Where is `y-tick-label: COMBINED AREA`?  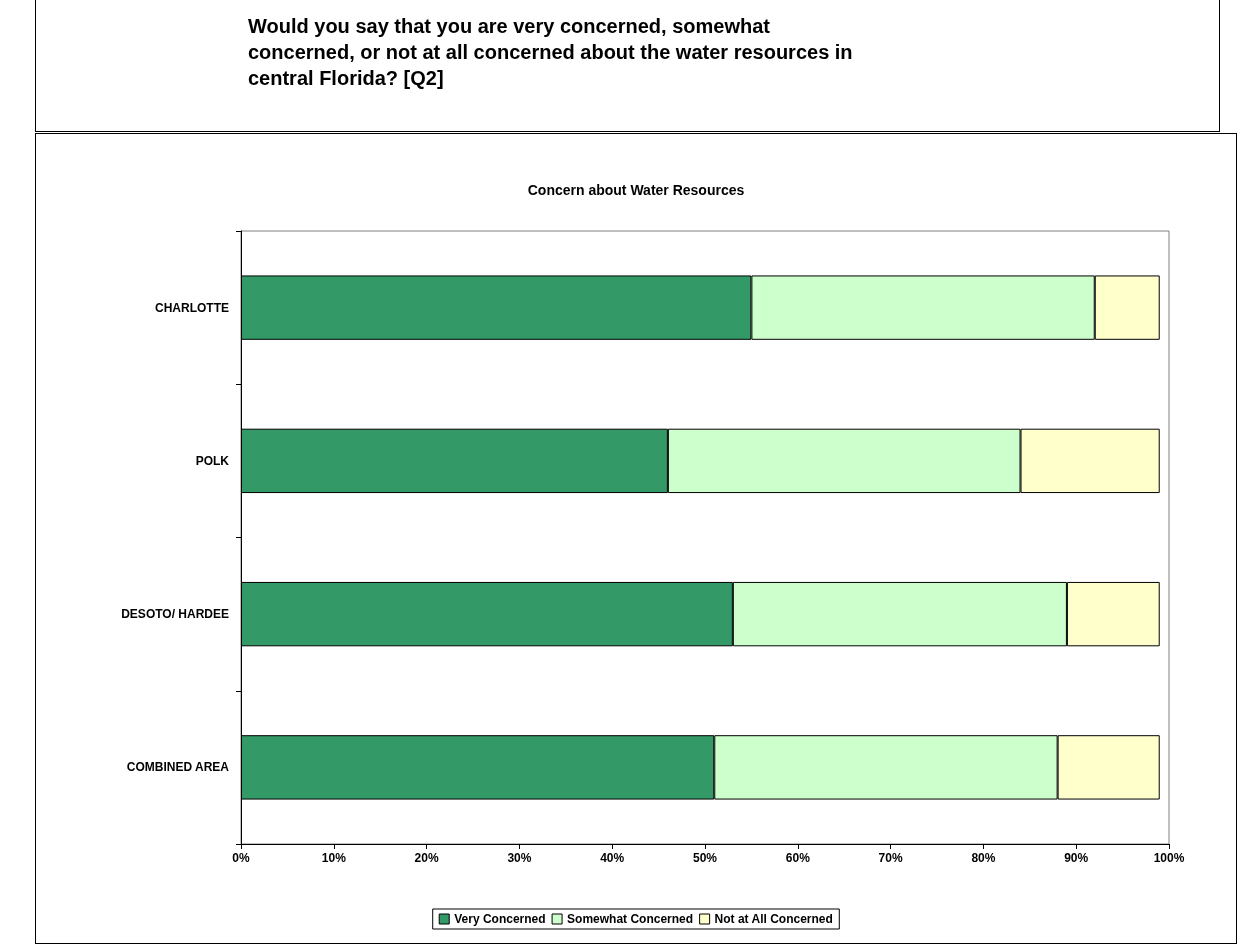
y-tick-label: COMBINED AREA is located at coordinates (178, 767).